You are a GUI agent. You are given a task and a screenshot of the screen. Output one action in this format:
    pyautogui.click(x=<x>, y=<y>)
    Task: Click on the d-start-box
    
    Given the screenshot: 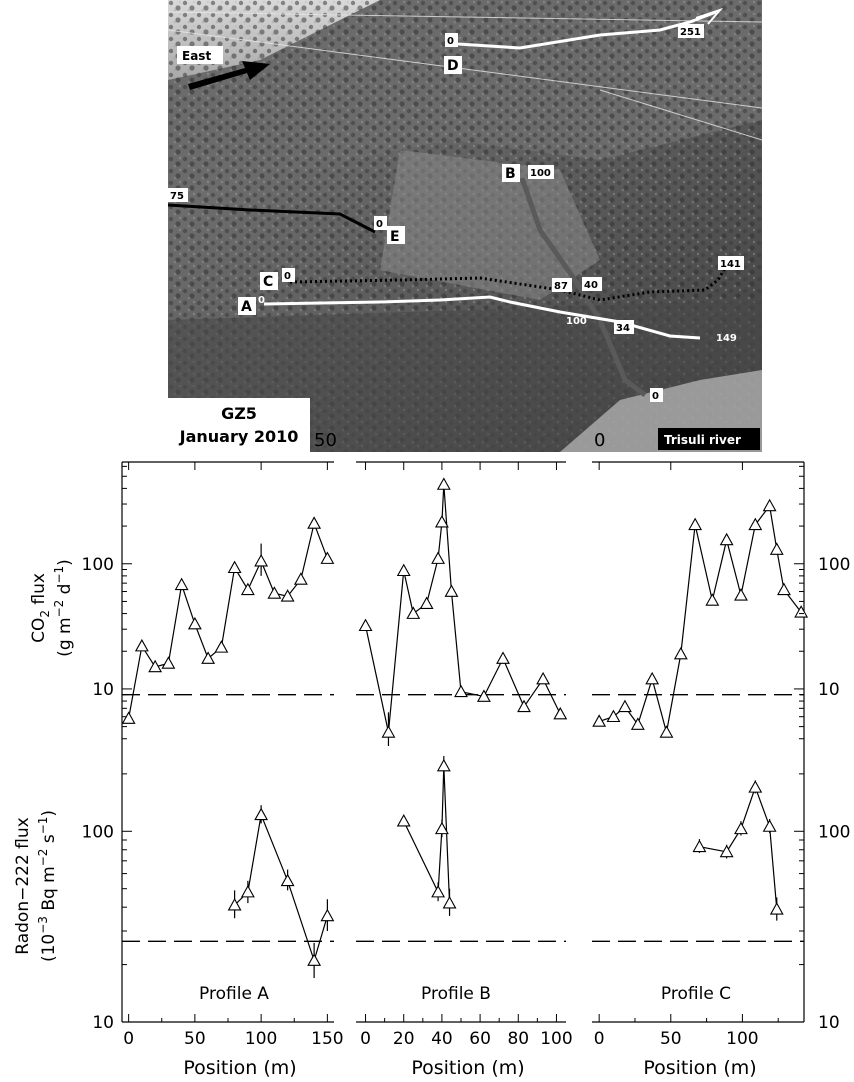 What is the action you would take?
    pyautogui.click(x=451, y=40)
    